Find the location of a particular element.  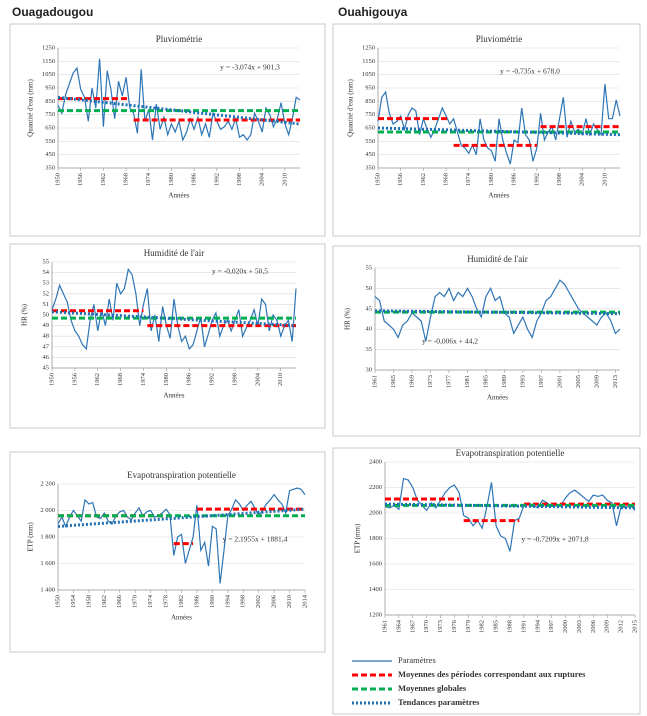

y-tick-label: 950 is located at coordinates (370, 87).